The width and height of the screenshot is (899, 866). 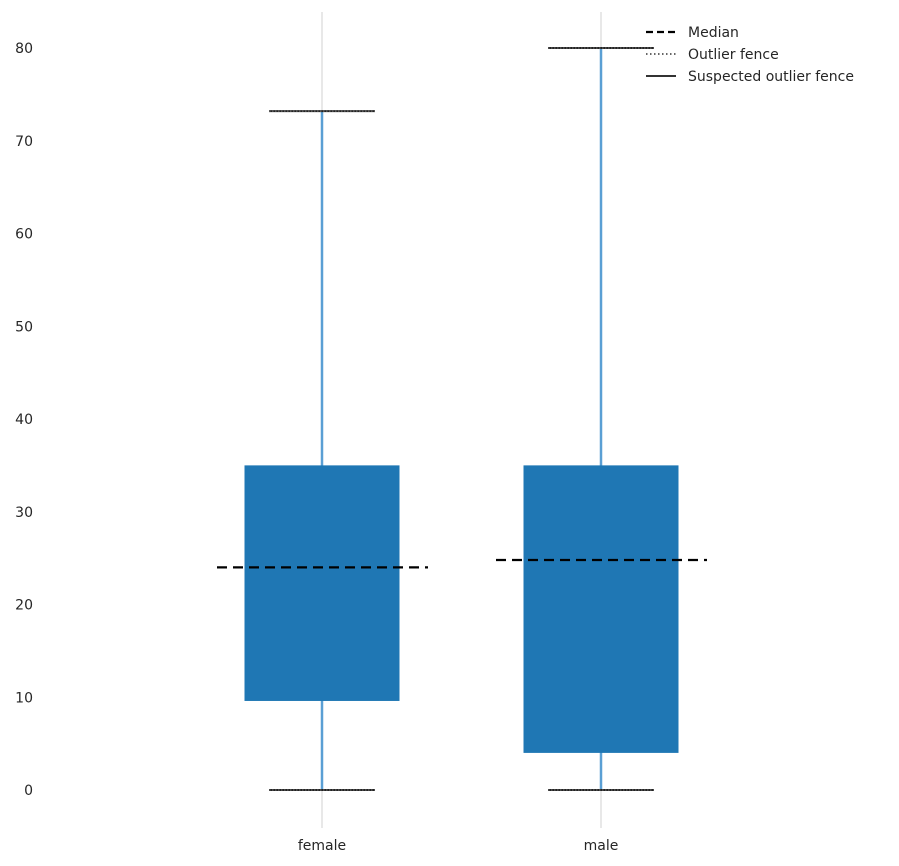 What do you see at coordinates (24, 513) in the screenshot?
I see `y-tick-label: 30` at bounding box center [24, 513].